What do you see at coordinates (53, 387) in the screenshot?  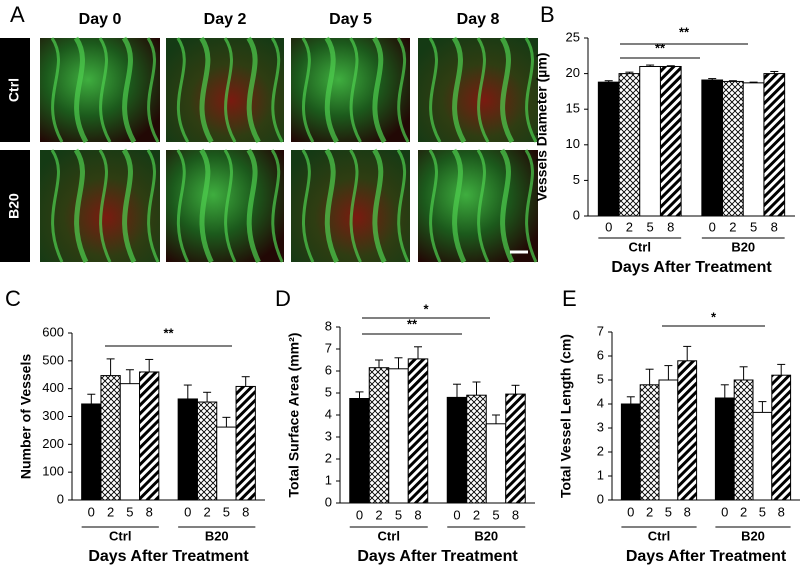 I see `y-tick-label: 400` at bounding box center [53, 387].